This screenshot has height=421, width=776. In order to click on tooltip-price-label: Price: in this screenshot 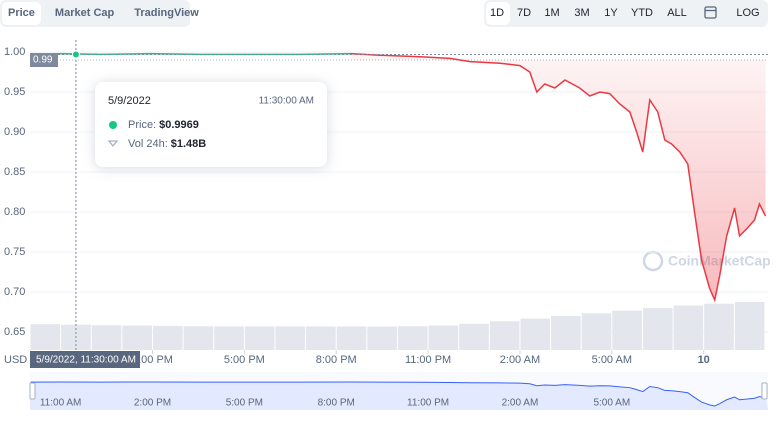, I will do `click(142, 125)`.